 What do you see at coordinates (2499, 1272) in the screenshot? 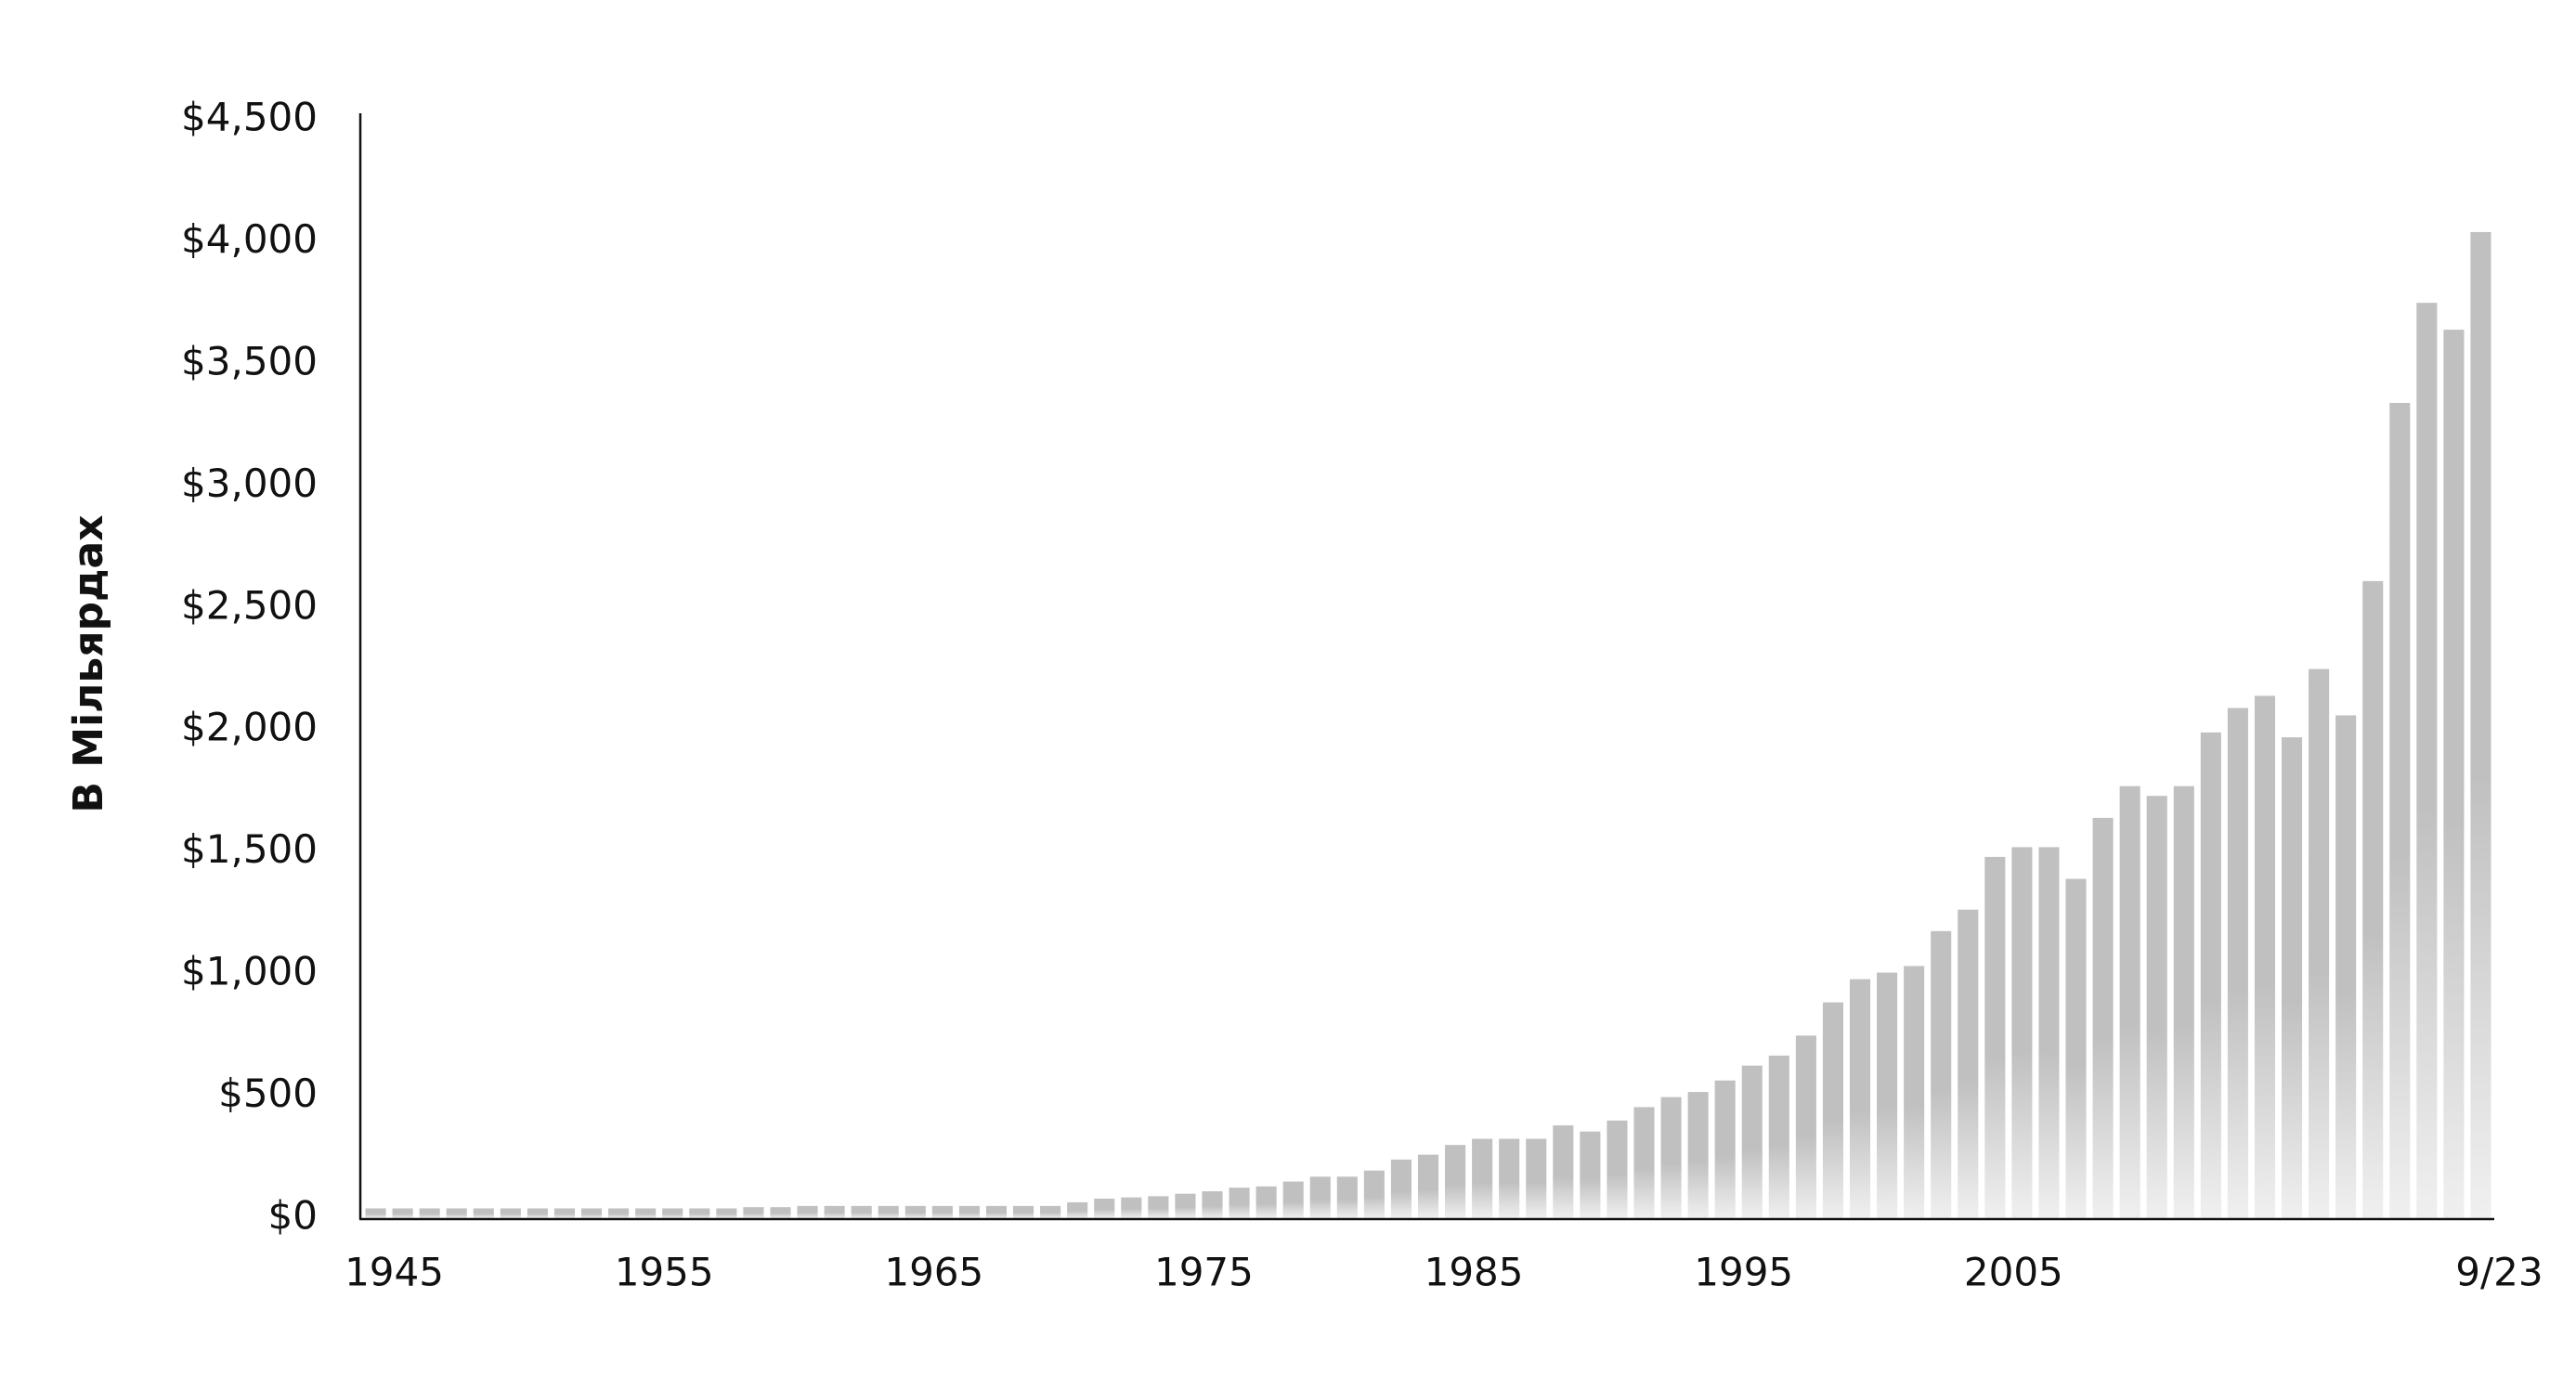
I see `x-tick-label: 9/23` at bounding box center [2499, 1272].